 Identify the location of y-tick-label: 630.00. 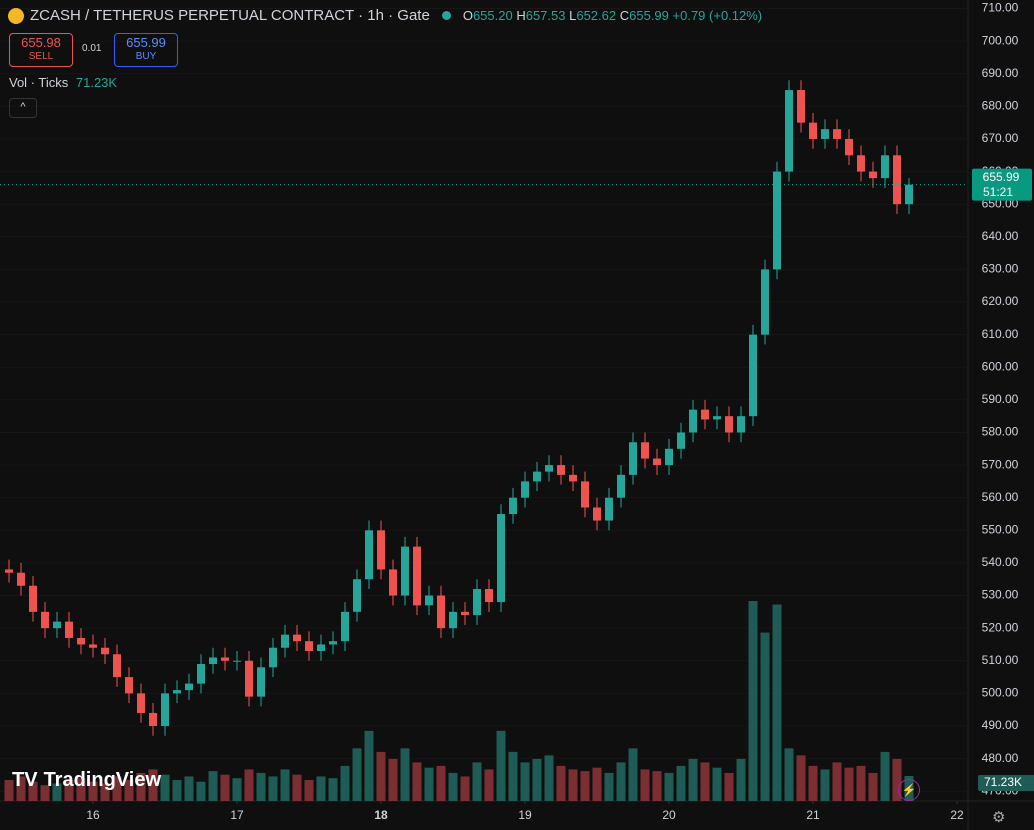
(1000, 269).